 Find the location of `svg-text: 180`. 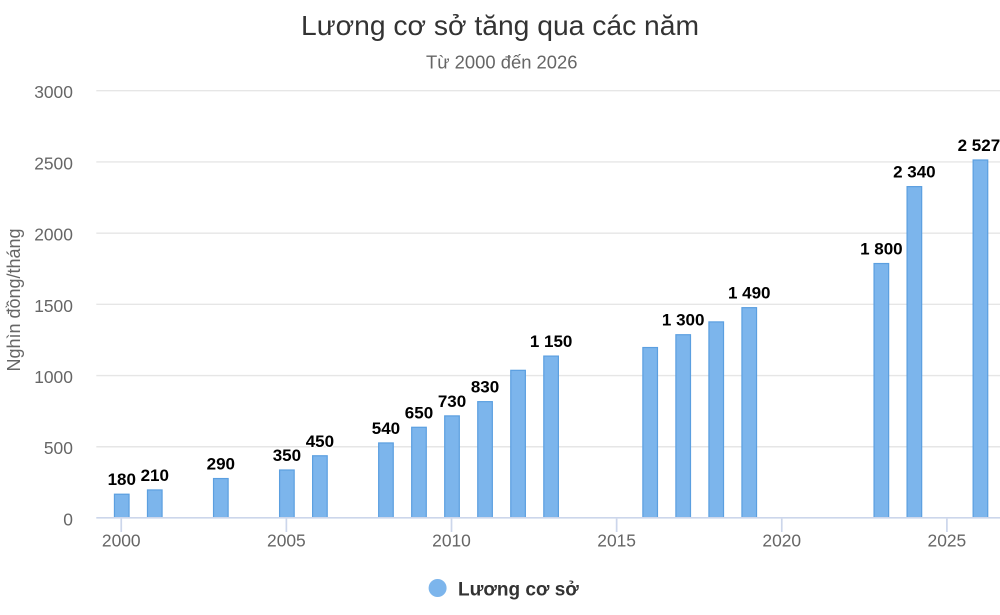

svg-text: 180 is located at coordinates (122, 479).